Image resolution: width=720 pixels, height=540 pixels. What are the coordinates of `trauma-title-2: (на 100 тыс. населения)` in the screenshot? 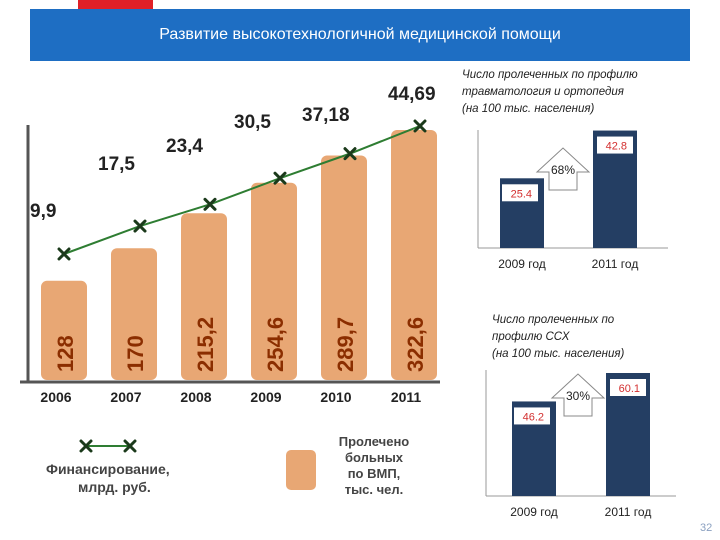 It's located at (528, 109).